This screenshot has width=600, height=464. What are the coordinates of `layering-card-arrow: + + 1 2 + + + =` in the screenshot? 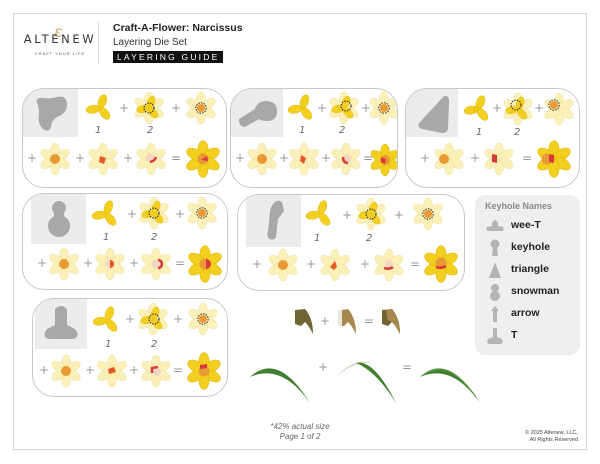 It's located at (351, 242).